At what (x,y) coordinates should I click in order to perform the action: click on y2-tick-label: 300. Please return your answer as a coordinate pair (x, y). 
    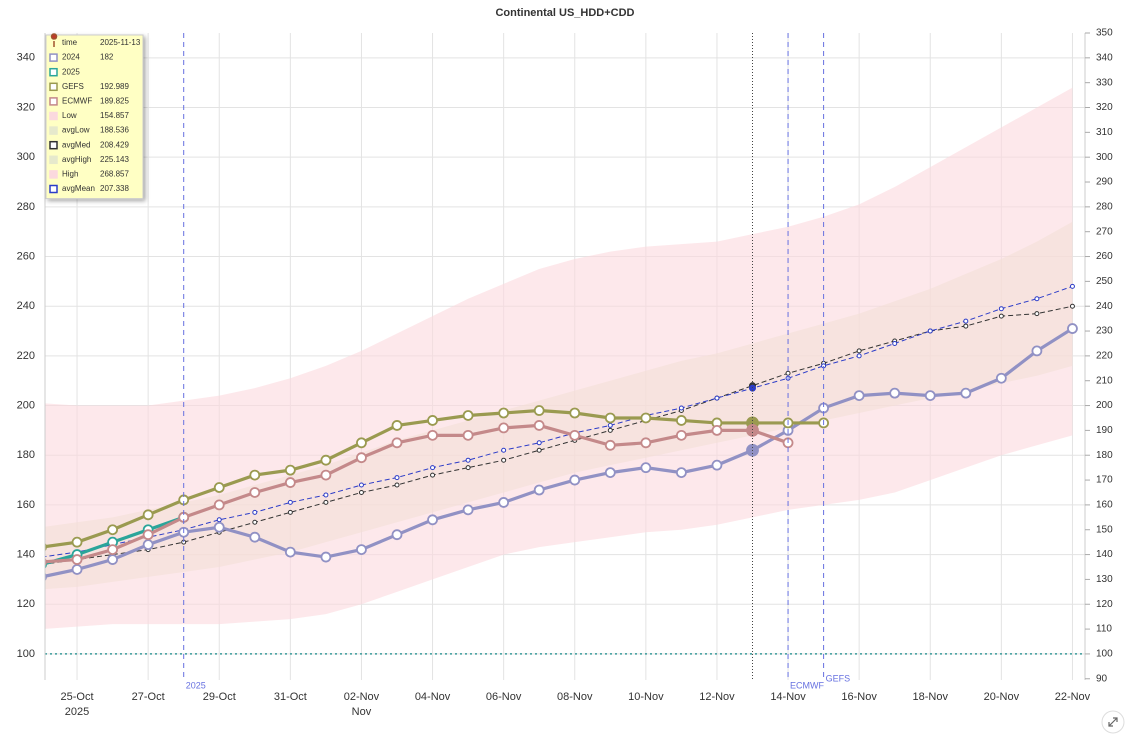
    Looking at the image, I should click on (1104, 157).